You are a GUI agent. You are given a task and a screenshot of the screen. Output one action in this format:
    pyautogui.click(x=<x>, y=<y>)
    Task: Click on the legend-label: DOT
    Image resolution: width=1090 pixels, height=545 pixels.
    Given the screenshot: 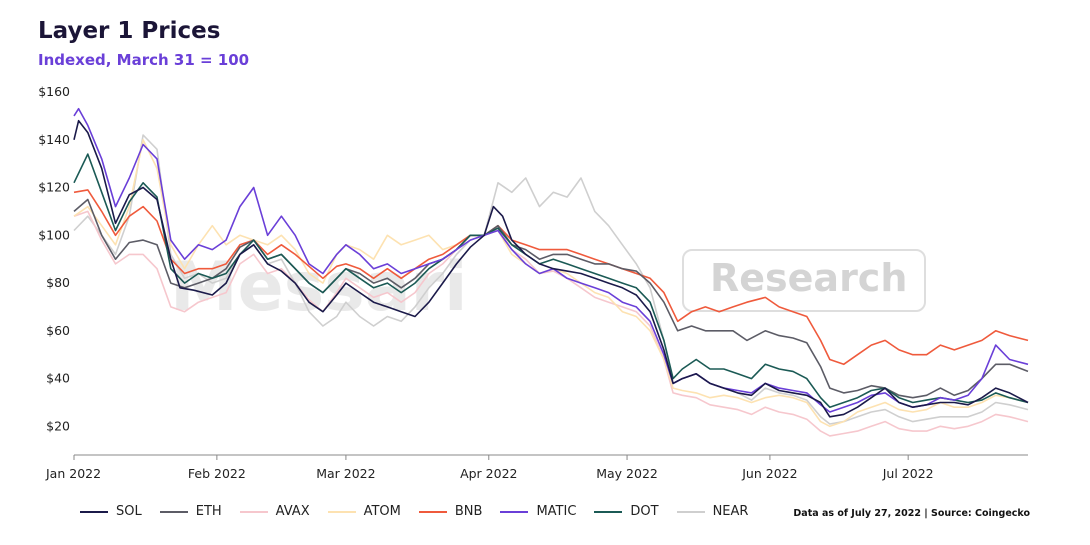 What is the action you would take?
    pyautogui.click(x=644, y=511)
    